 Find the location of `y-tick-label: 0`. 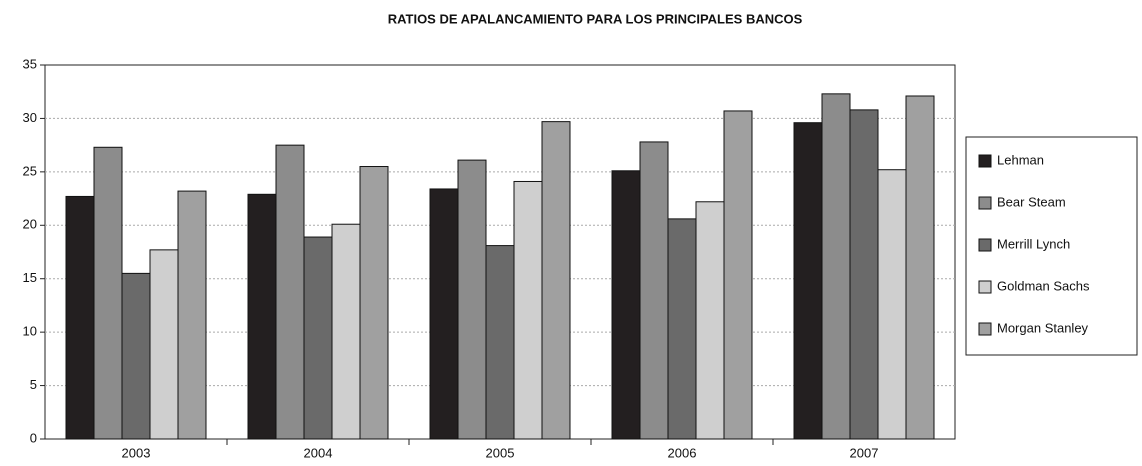

y-tick-label: 0 is located at coordinates (33, 437).